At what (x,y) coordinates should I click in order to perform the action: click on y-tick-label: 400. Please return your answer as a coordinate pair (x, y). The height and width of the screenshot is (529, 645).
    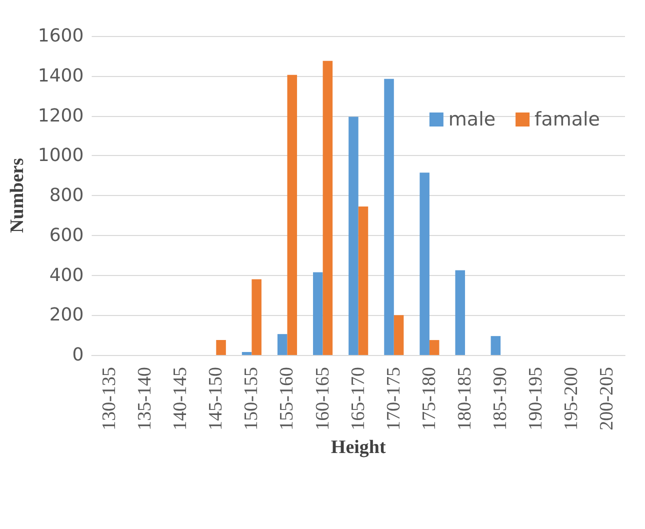
    Looking at the image, I should click on (66, 275).